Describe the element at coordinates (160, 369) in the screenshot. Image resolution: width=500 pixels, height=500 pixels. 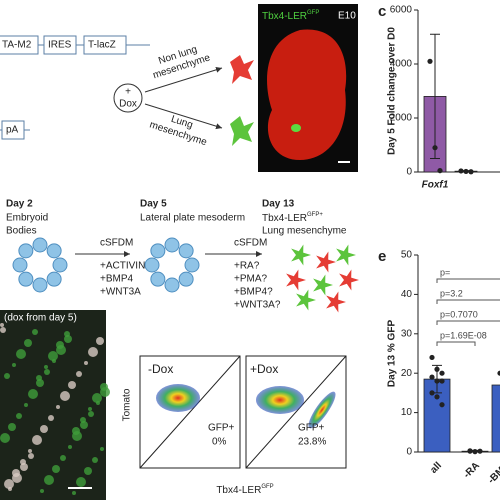
I see `flow-condition: -Dox` at that location.